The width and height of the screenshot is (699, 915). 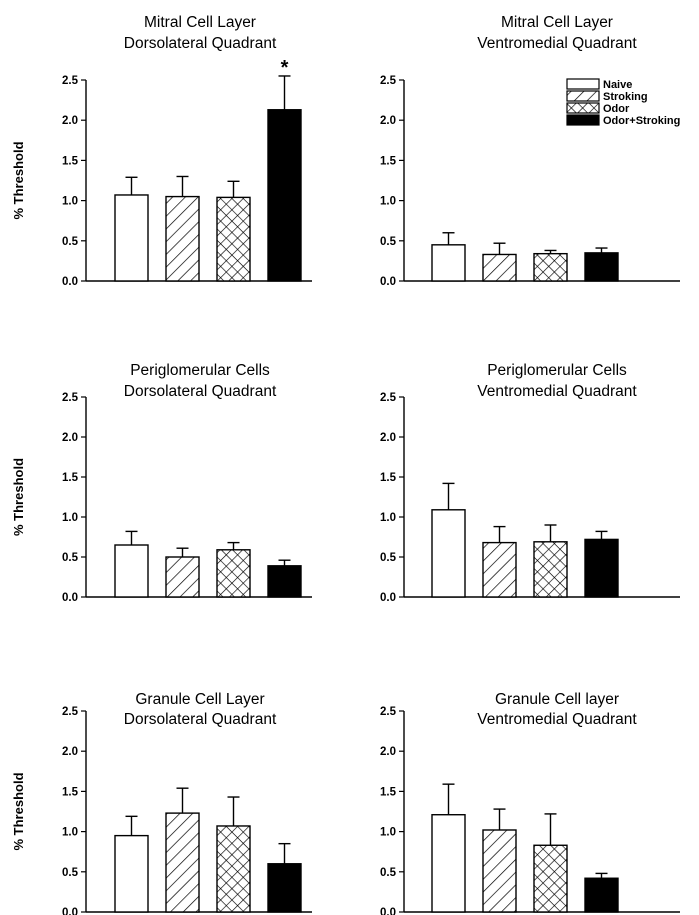 What do you see at coordinates (641, 121) in the screenshot?
I see `legend-label-3: Odor+Stroking` at bounding box center [641, 121].